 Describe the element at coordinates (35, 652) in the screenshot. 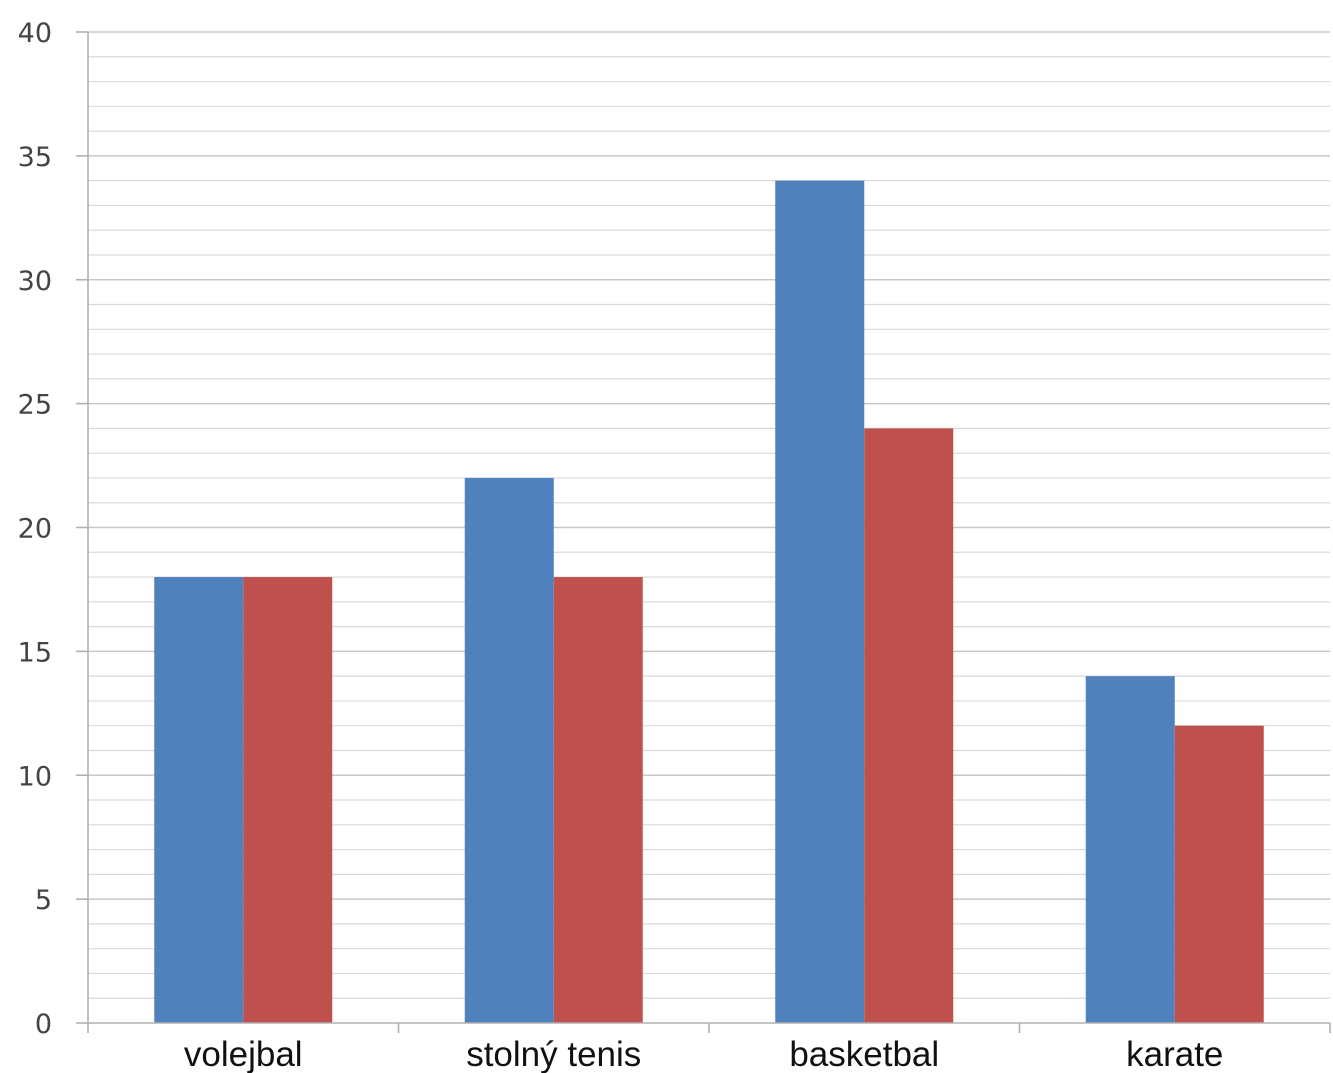

I see `y-tick-label: 15` at that location.